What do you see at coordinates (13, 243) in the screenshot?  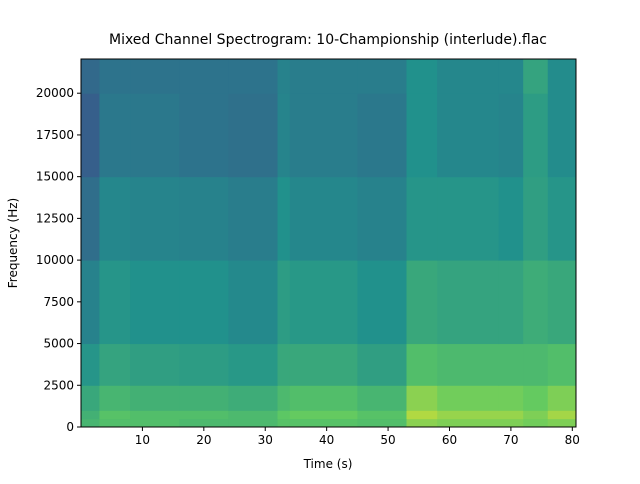 I see `y-axis-label: Frequency (Hz)` at bounding box center [13, 243].